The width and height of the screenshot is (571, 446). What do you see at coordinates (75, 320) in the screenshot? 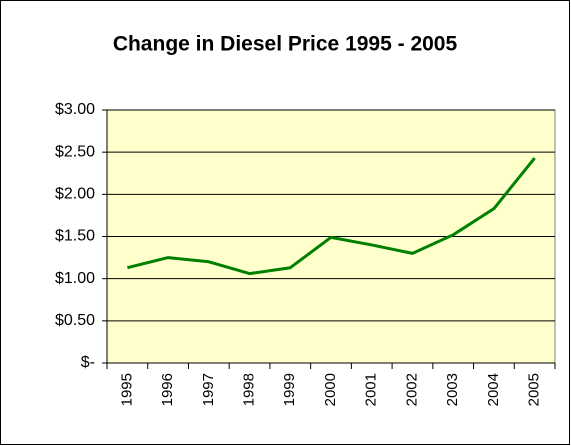
I see `y-tick-label: $0.50` at bounding box center [75, 320].